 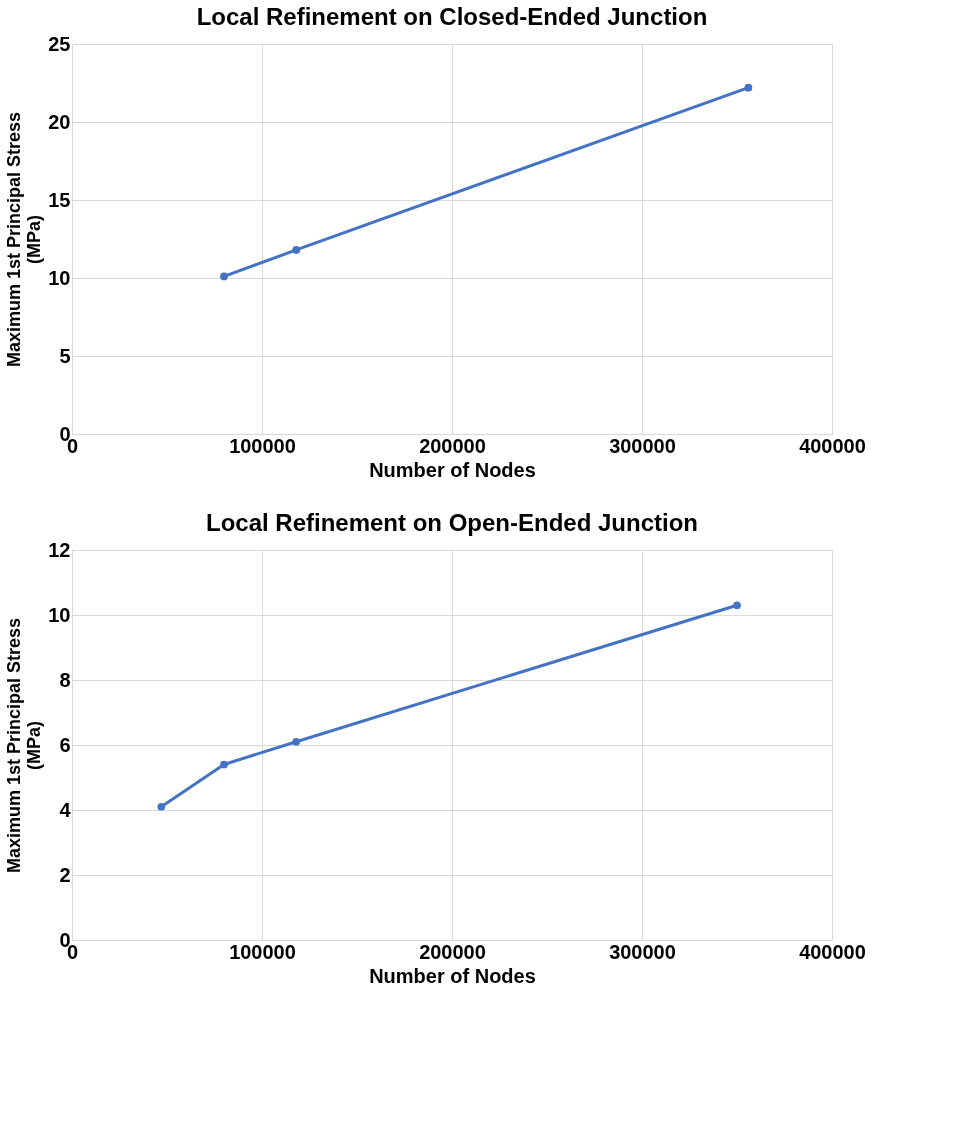 What do you see at coordinates (65, 874) in the screenshot?
I see `y-tick-label: 2` at bounding box center [65, 874].